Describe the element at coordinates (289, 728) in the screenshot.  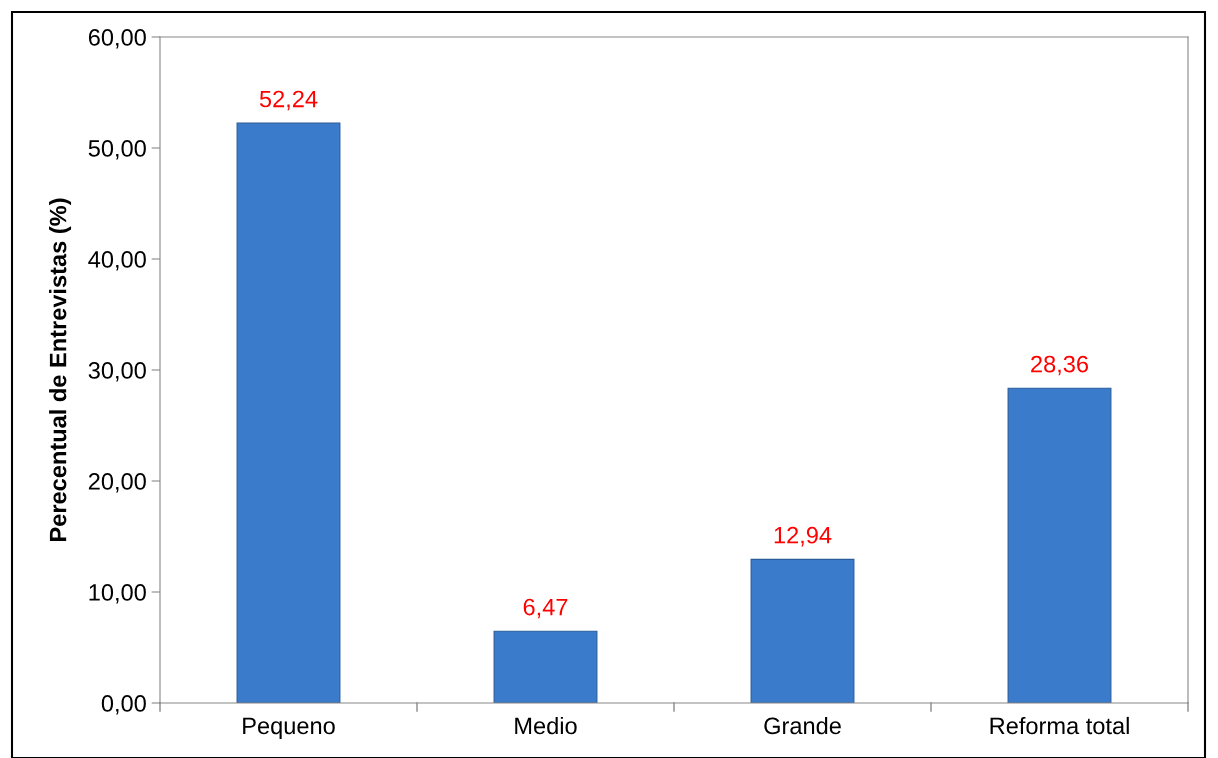
I see `x-tick-label: Pequeno` at that location.